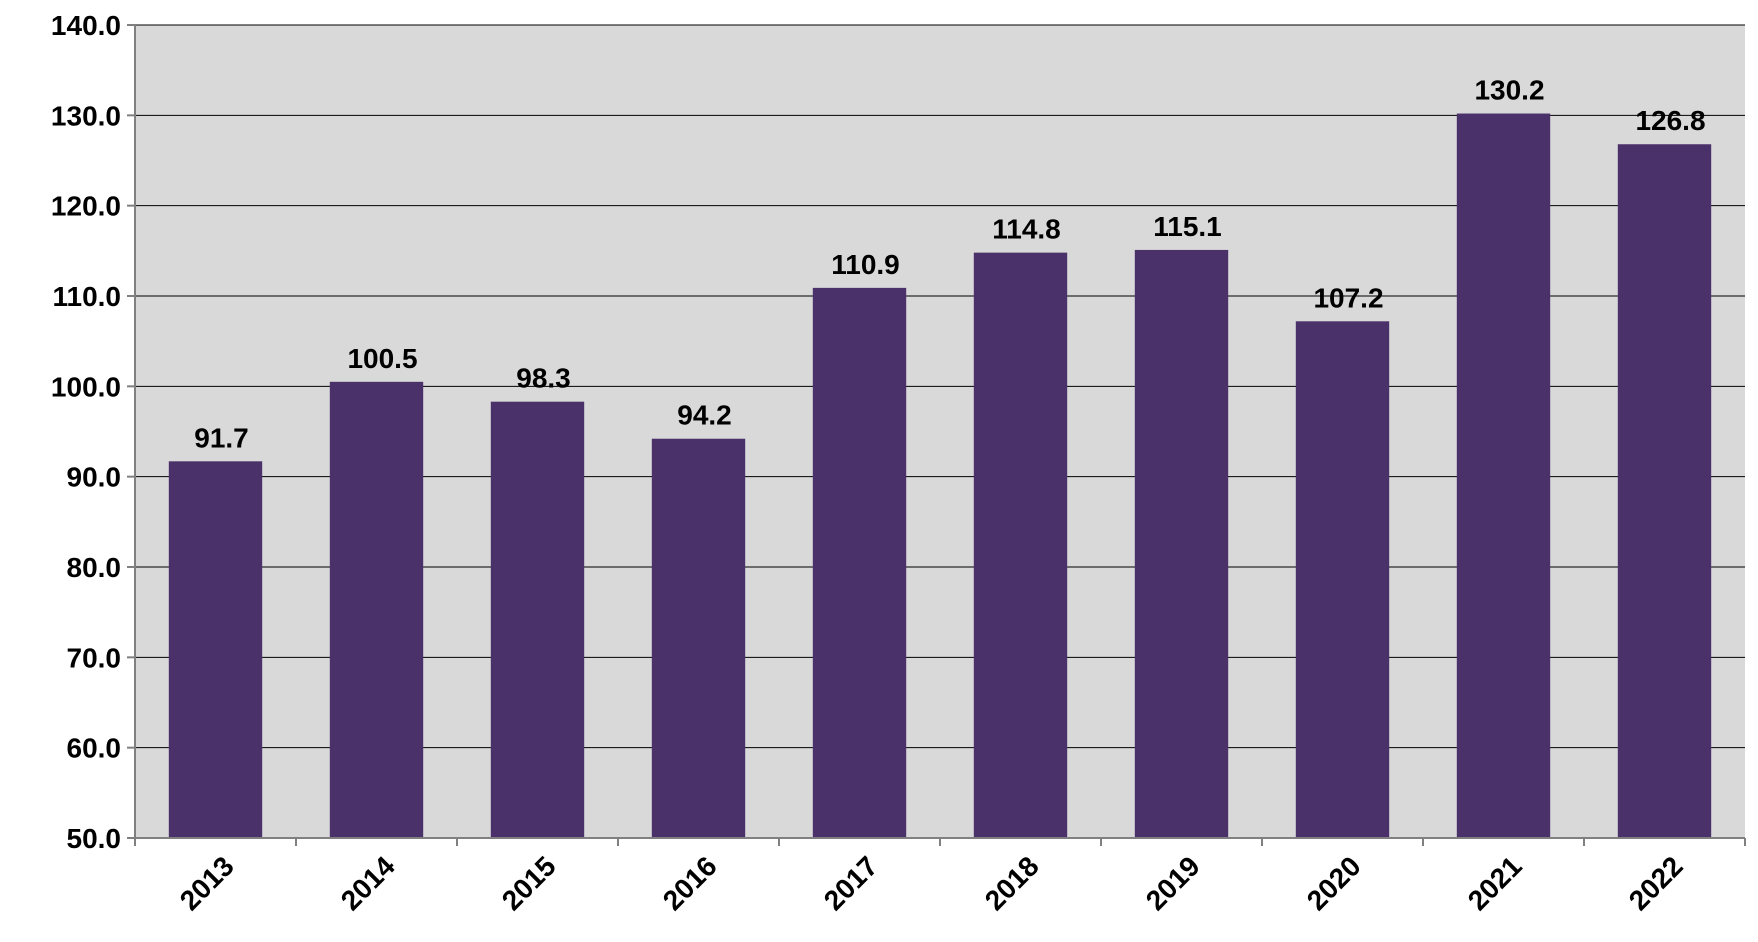  What do you see at coordinates (537, 619) in the screenshot?
I see `bar-2015` at bounding box center [537, 619].